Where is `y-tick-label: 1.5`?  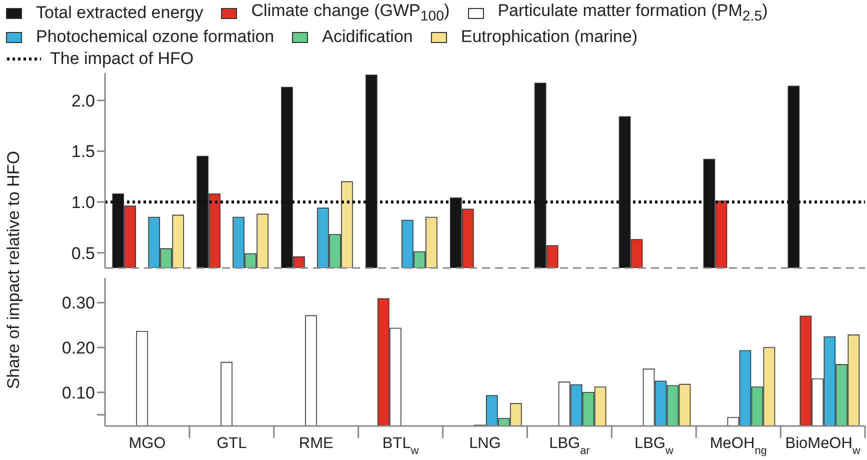 y-tick-label: 1.5 is located at coordinates (83, 152).